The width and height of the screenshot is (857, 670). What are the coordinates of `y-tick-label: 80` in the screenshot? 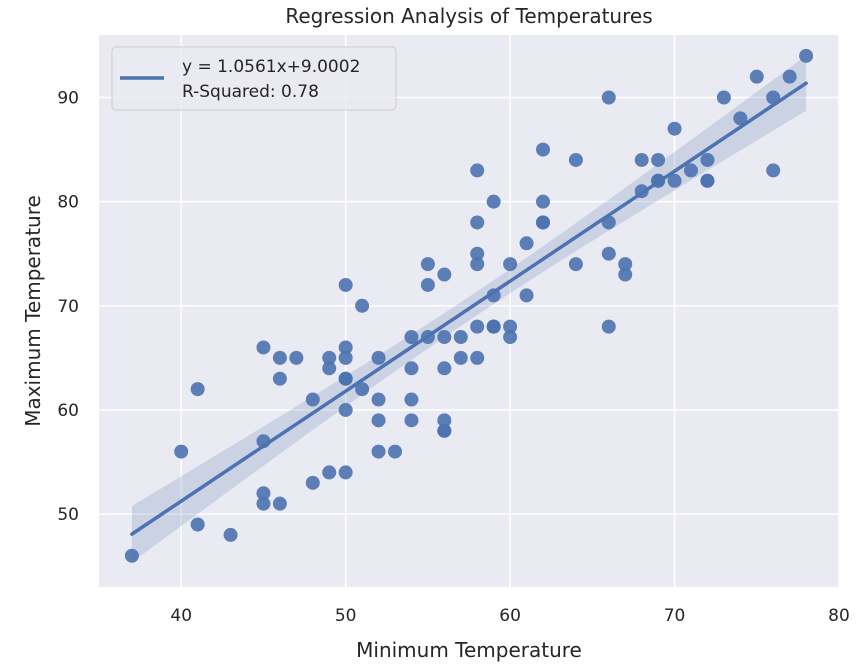 It's located at (68, 203).